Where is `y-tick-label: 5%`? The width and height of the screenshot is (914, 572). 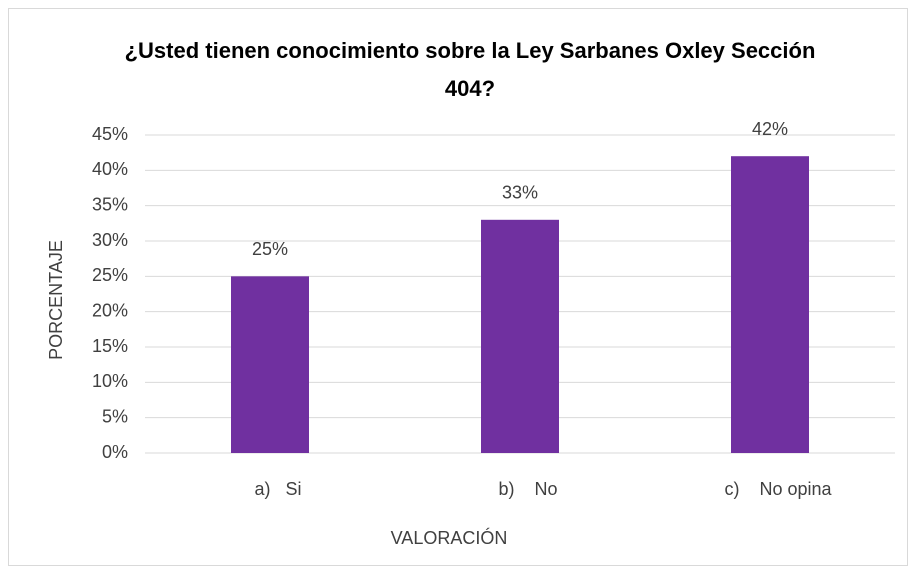
y-tick-label: 5% is located at coordinates (115, 416).